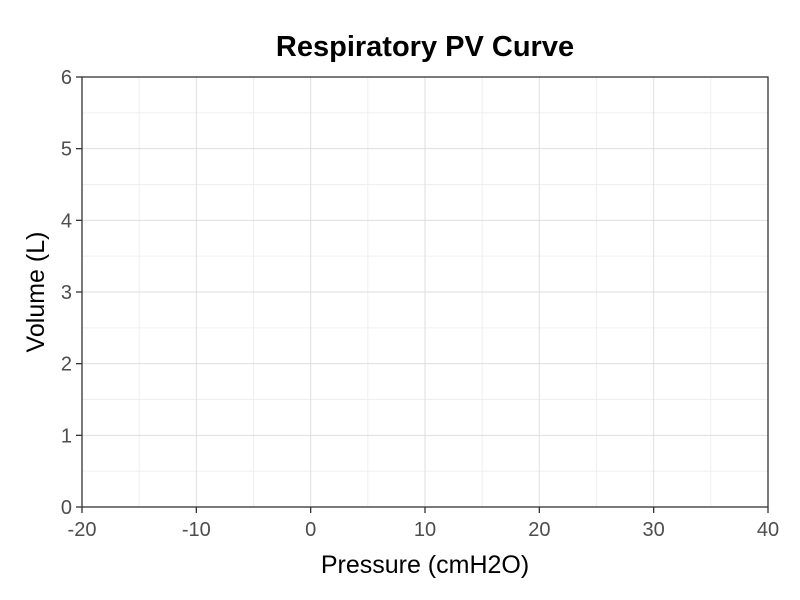 The image size is (800, 600). I want to click on y-tick-label: 4, so click(66, 221).